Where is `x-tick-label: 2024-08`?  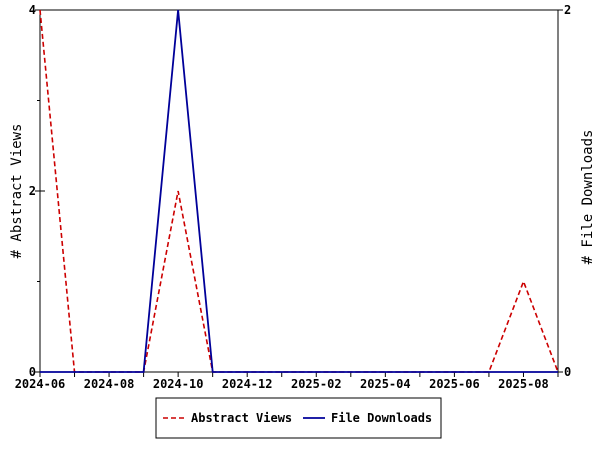
x-tick-label: 2024-08 is located at coordinates (109, 384).